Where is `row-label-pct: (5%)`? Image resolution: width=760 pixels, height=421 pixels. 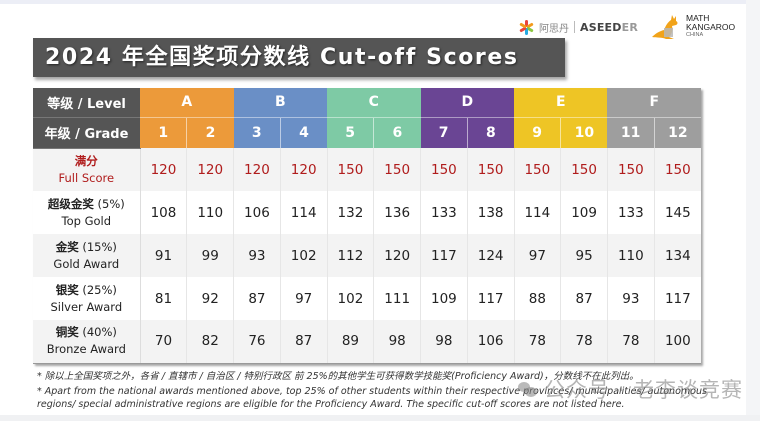 row-label-pct: (5%) is located at coordinates (109, 203).